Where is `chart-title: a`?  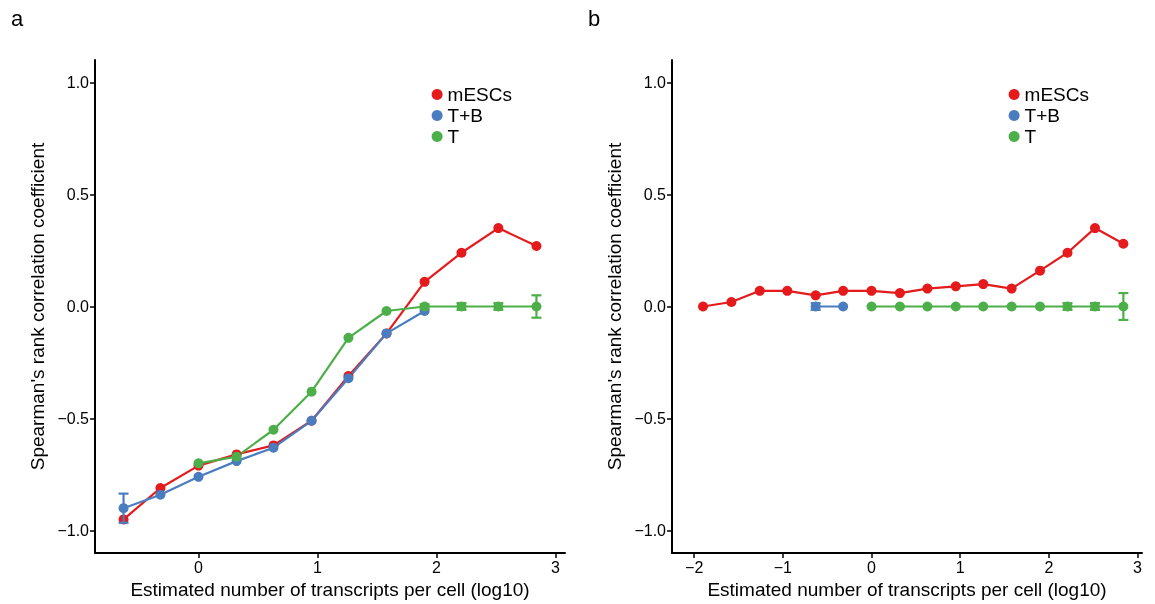 chart-title: a is located at coordinates (17, 18).